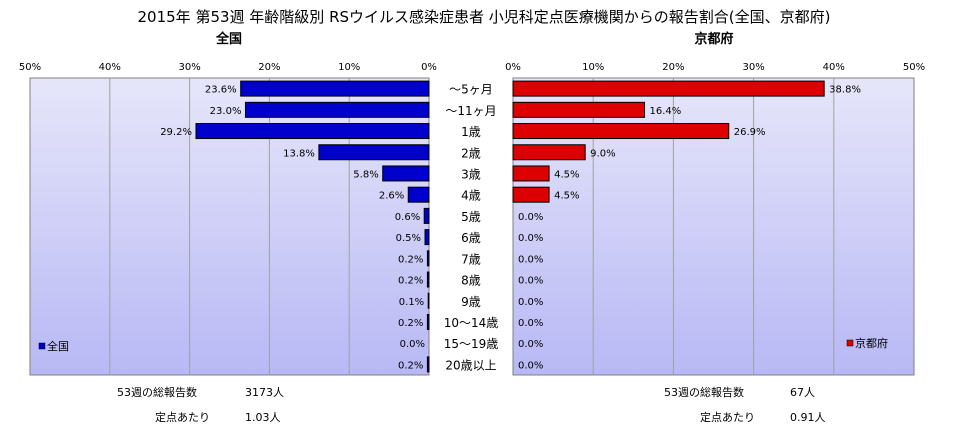 The width and height of the screenshot is (968, 435). Describe the element at coordinates (58, 346) in the screenshot. I see `left-legend-label: 全国` at that location.